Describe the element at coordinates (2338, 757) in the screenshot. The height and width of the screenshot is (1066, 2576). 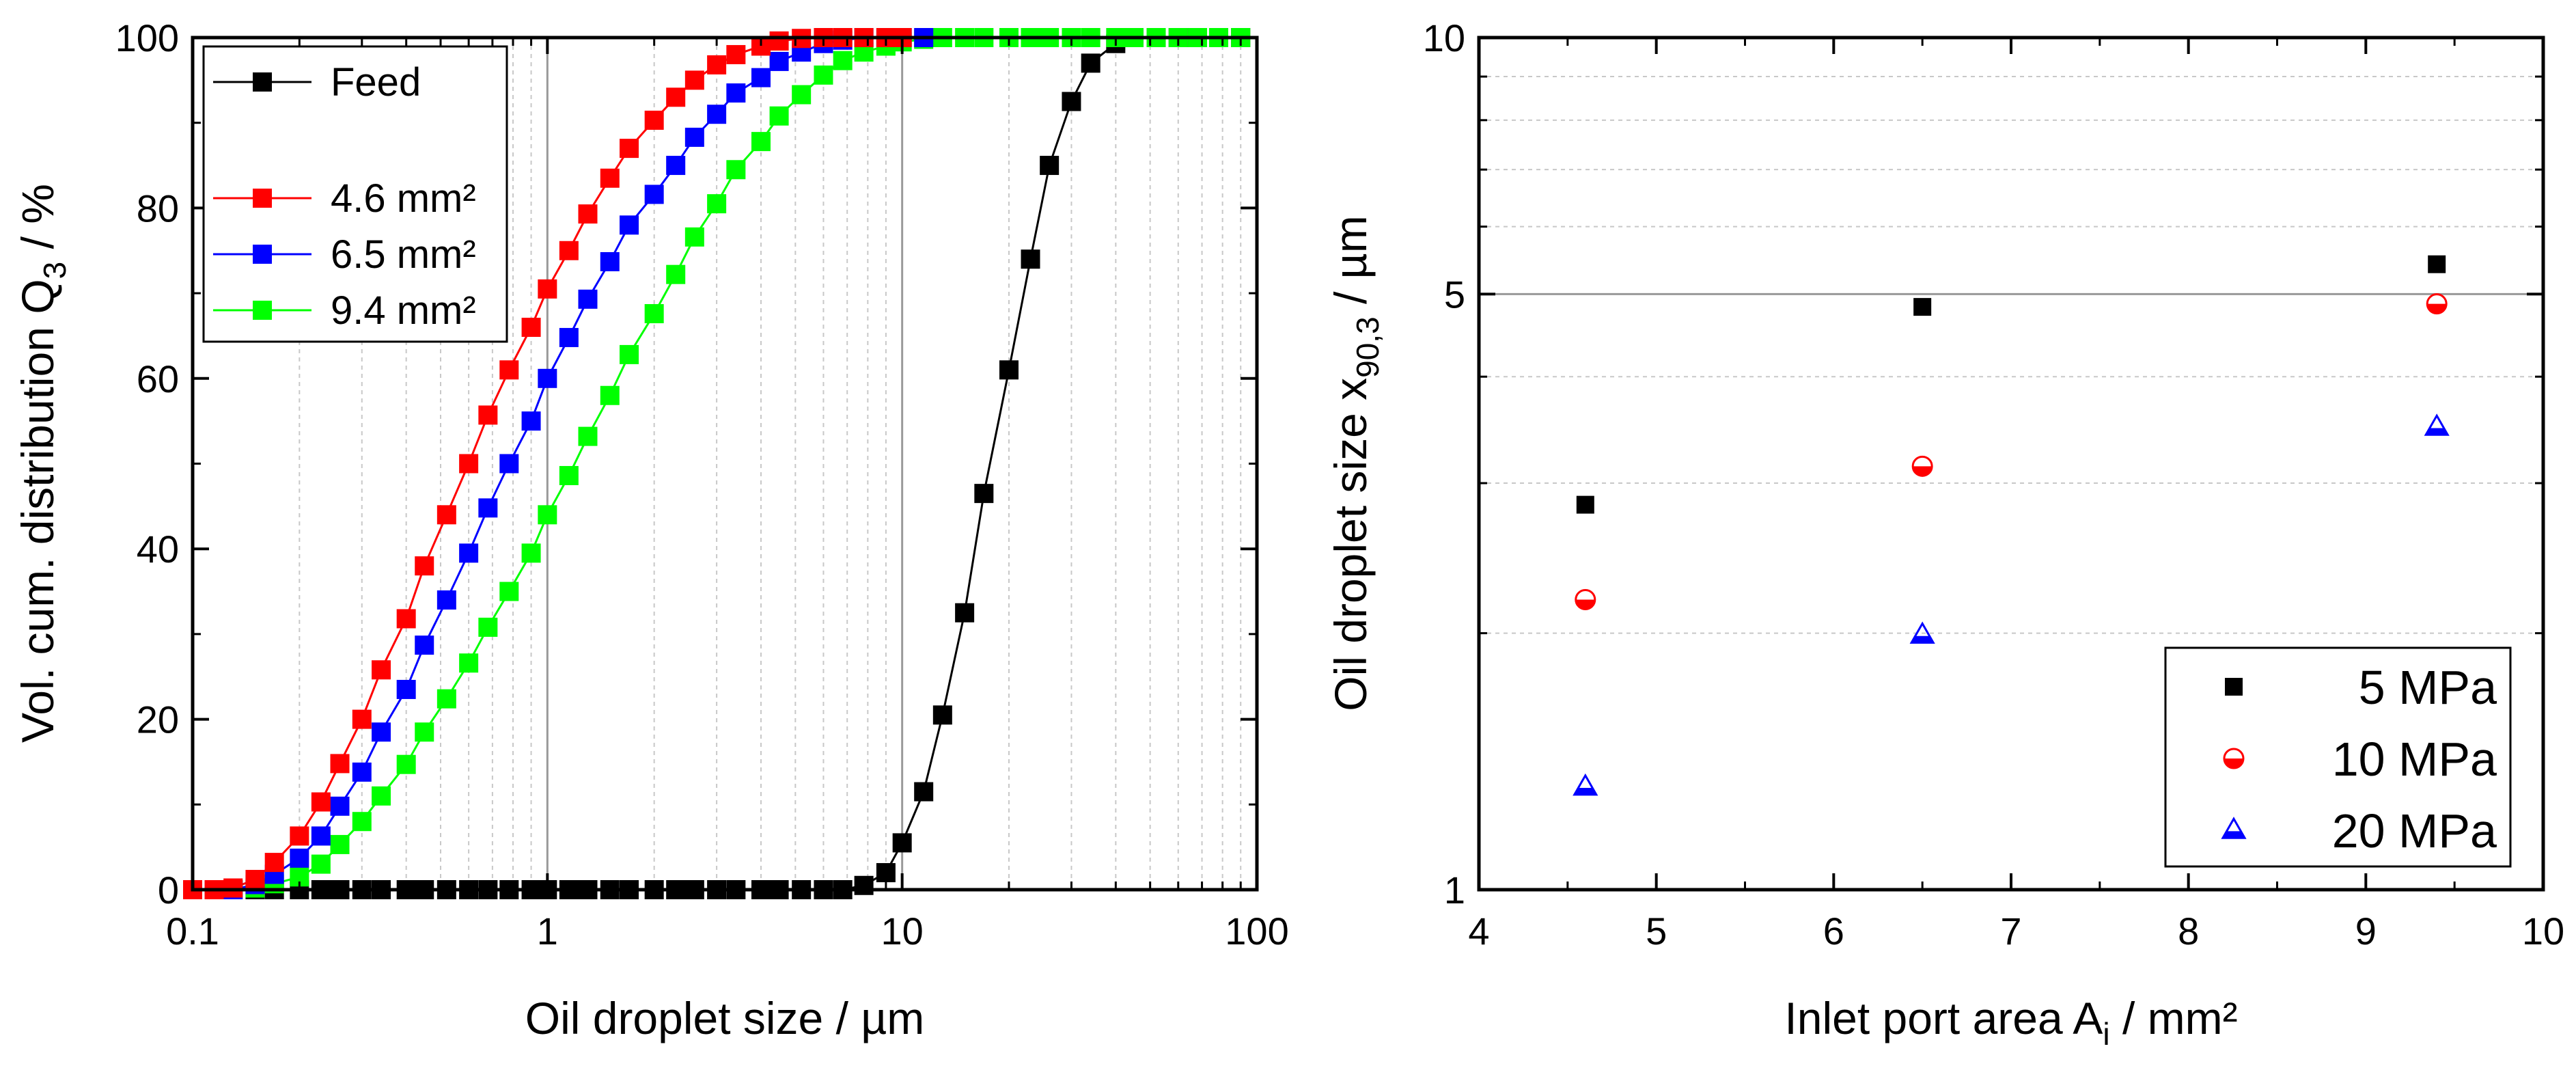
I see `right-legend: 5 MPa 10 MPa 20 MPa` at that location.